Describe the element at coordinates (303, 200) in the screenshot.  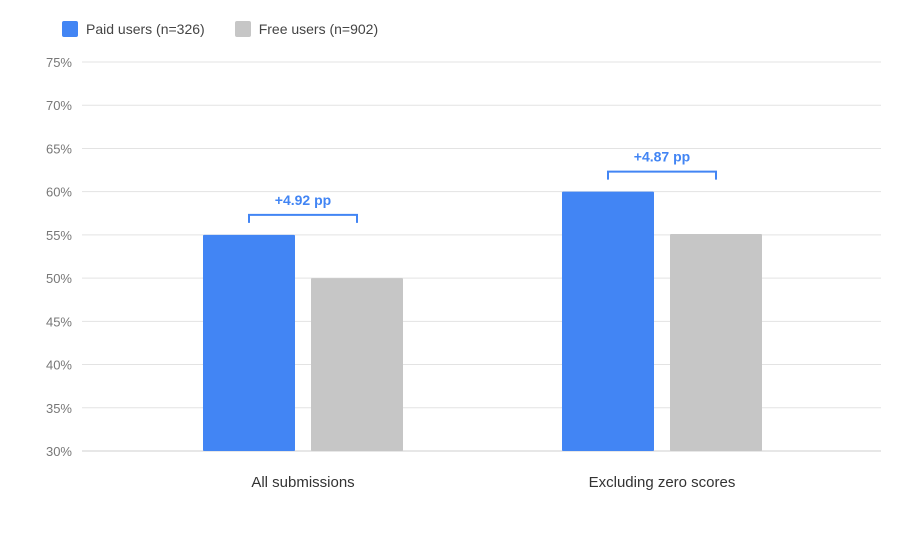
I see `annotation-label-0: +4.92 pp` at that location.